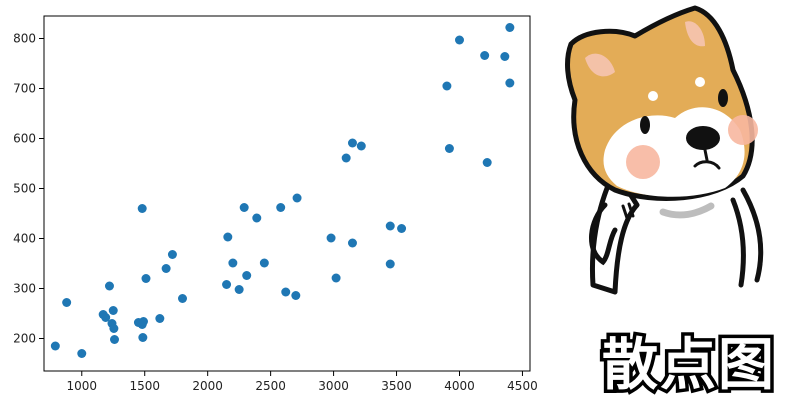  Describe the element at coordinates (695, 34) in the screenshot. I see `dog-ear-right-inner` at that location.